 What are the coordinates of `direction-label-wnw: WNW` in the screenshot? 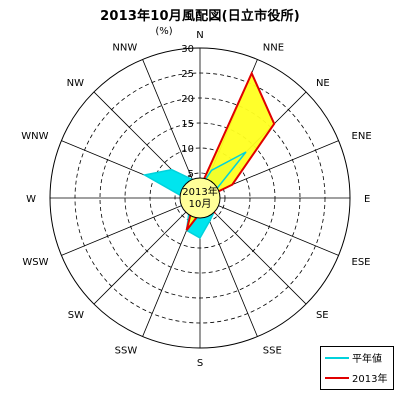 It's located at (34, 136).